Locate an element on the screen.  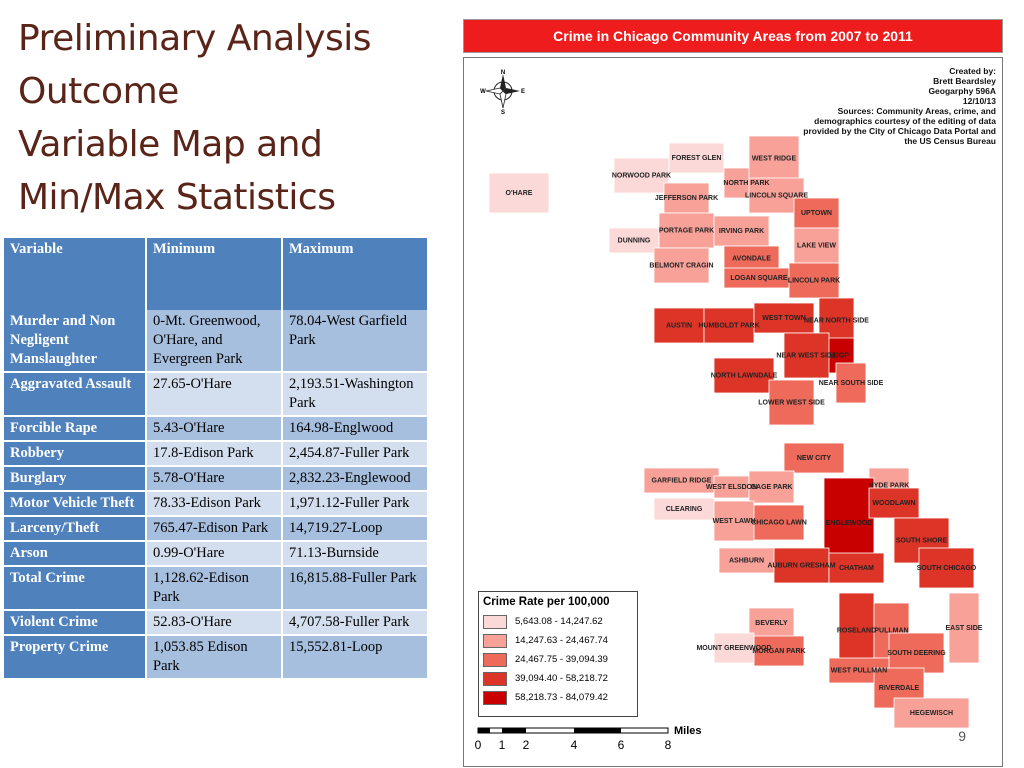
community-area-label: LOOP is located at coordinates (839, 356).